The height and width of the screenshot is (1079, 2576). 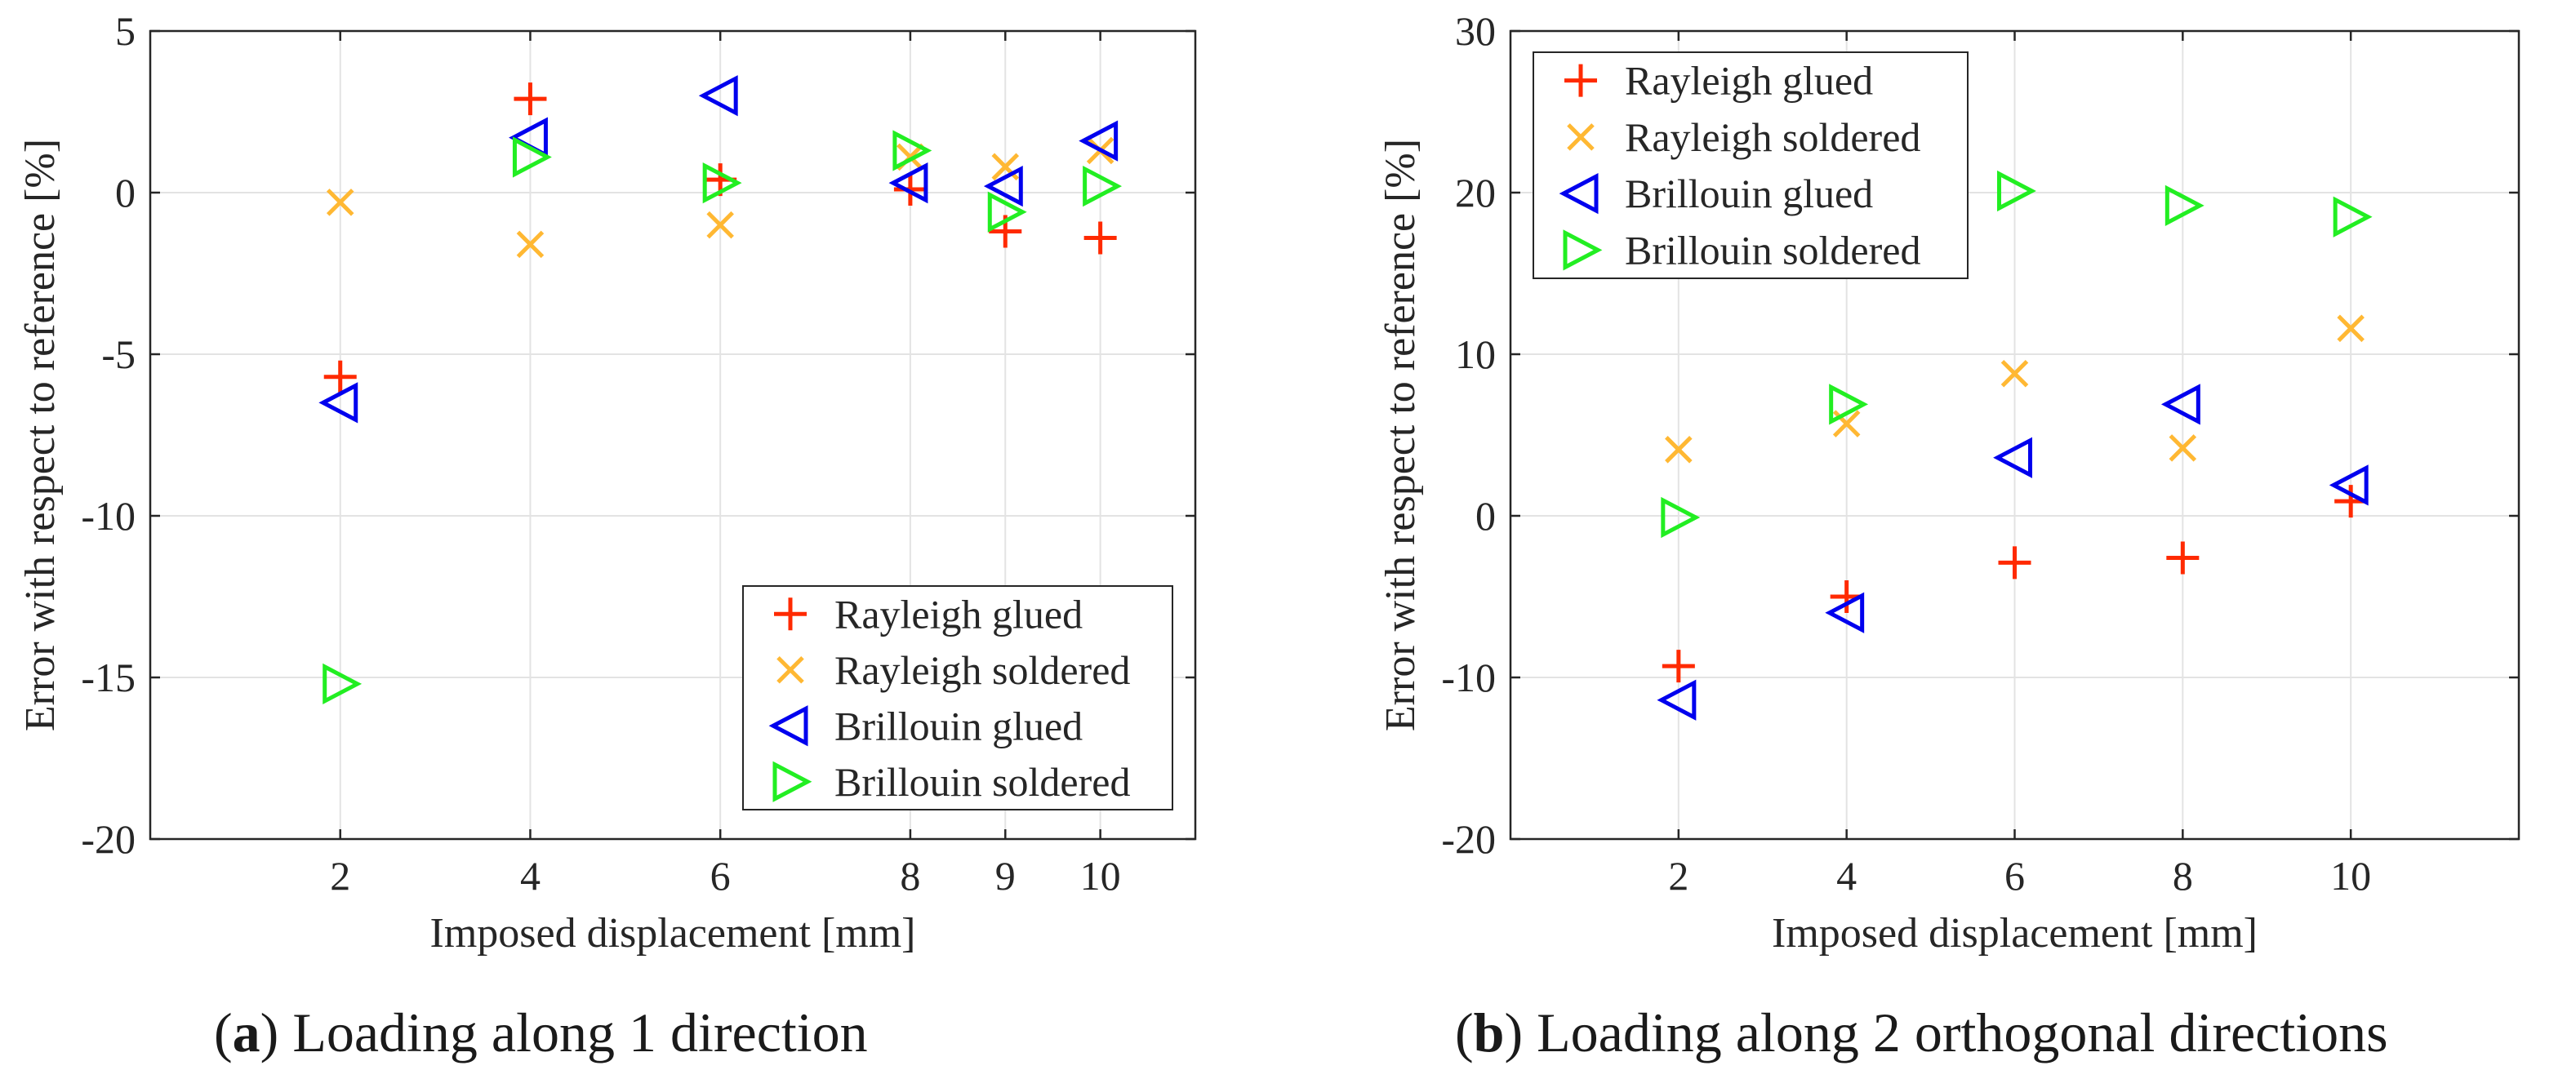 What do you see at coordinates (2015, 933) in the screenshot?
I see `chart-b-x-axis-label: Imposed displacement [mm]` at bounding box center [2015, 933].